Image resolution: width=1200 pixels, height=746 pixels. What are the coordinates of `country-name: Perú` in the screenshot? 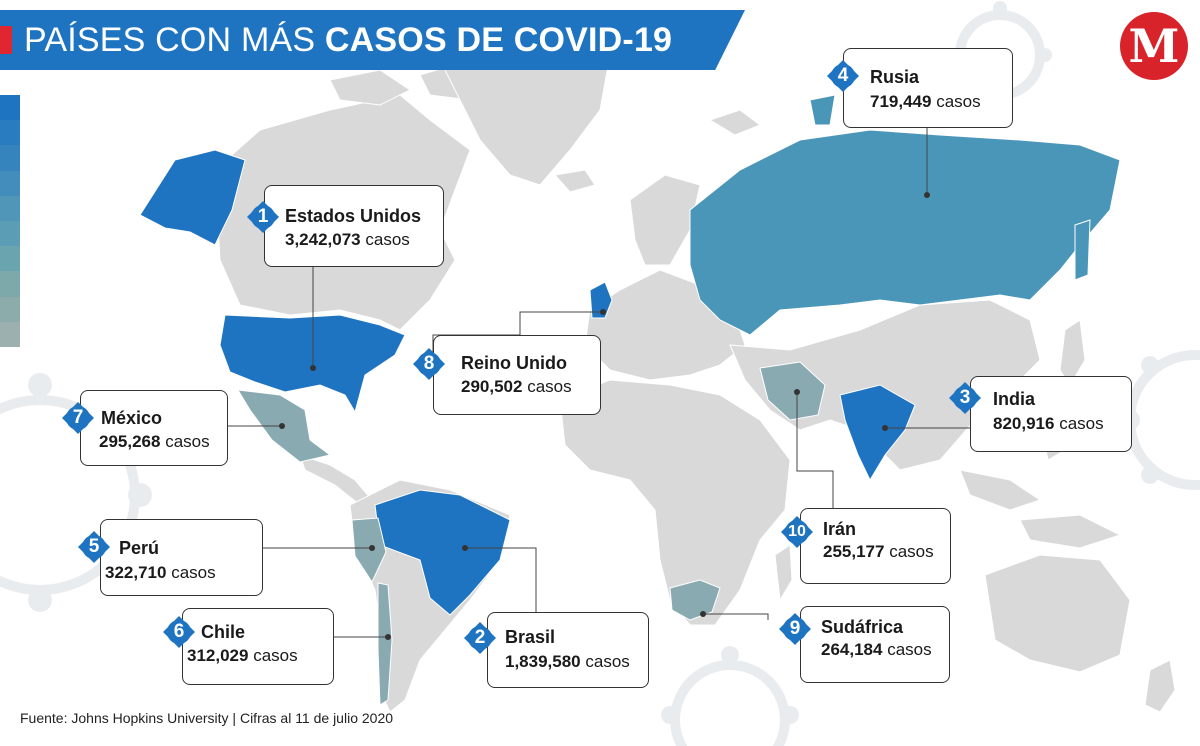 It's located at (139, 548).